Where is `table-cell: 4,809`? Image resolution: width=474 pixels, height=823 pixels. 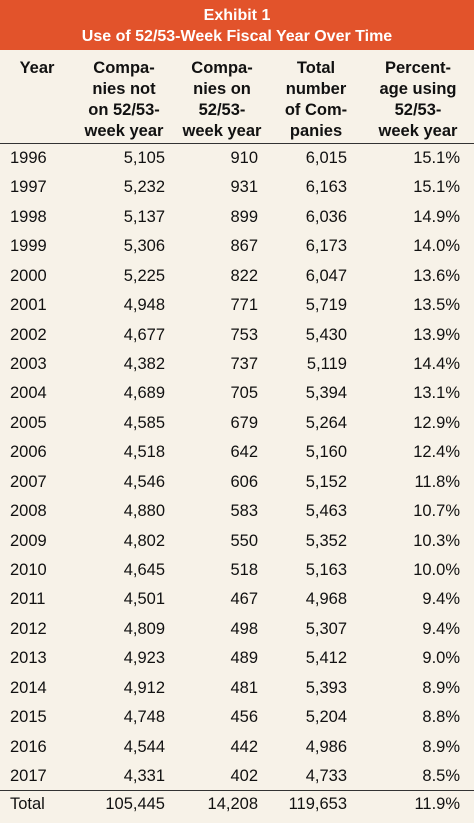 table-cell: 4,809 is located at coordinates (144, 628).